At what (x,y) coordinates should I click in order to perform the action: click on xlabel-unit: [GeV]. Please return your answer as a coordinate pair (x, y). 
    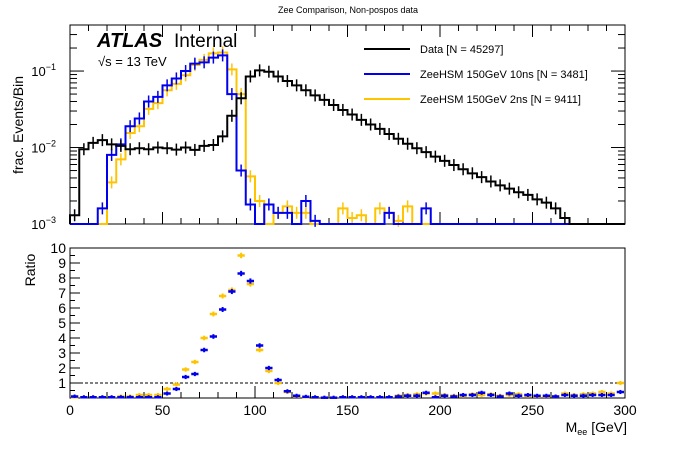
    Looking at the image, I should click on (607, 427).